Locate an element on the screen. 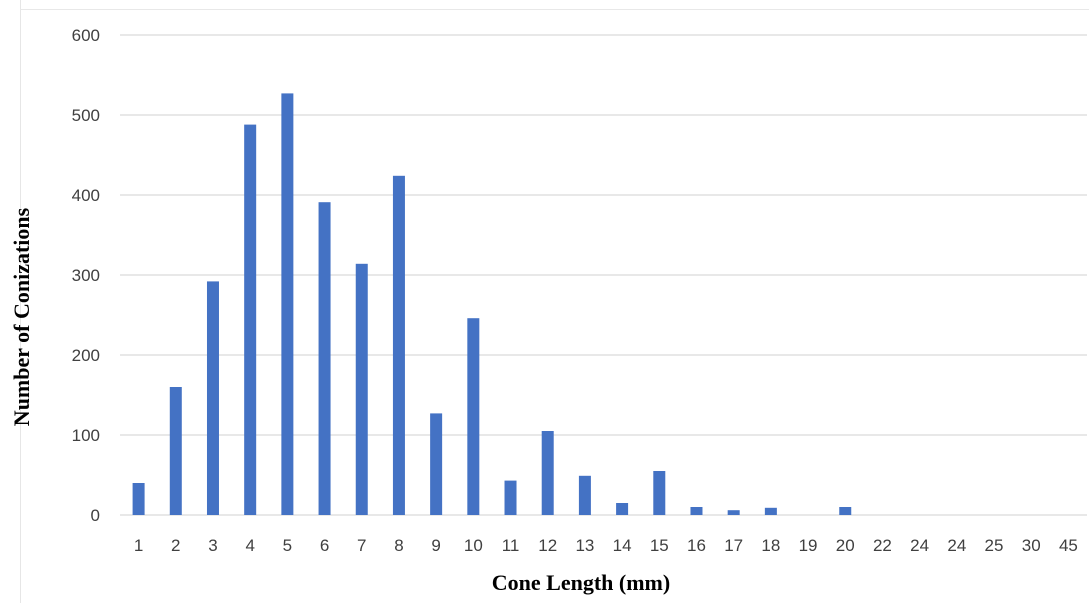 This screenshot has height=603, width=1089. frame-left-border is located at coordinates (20, 301).